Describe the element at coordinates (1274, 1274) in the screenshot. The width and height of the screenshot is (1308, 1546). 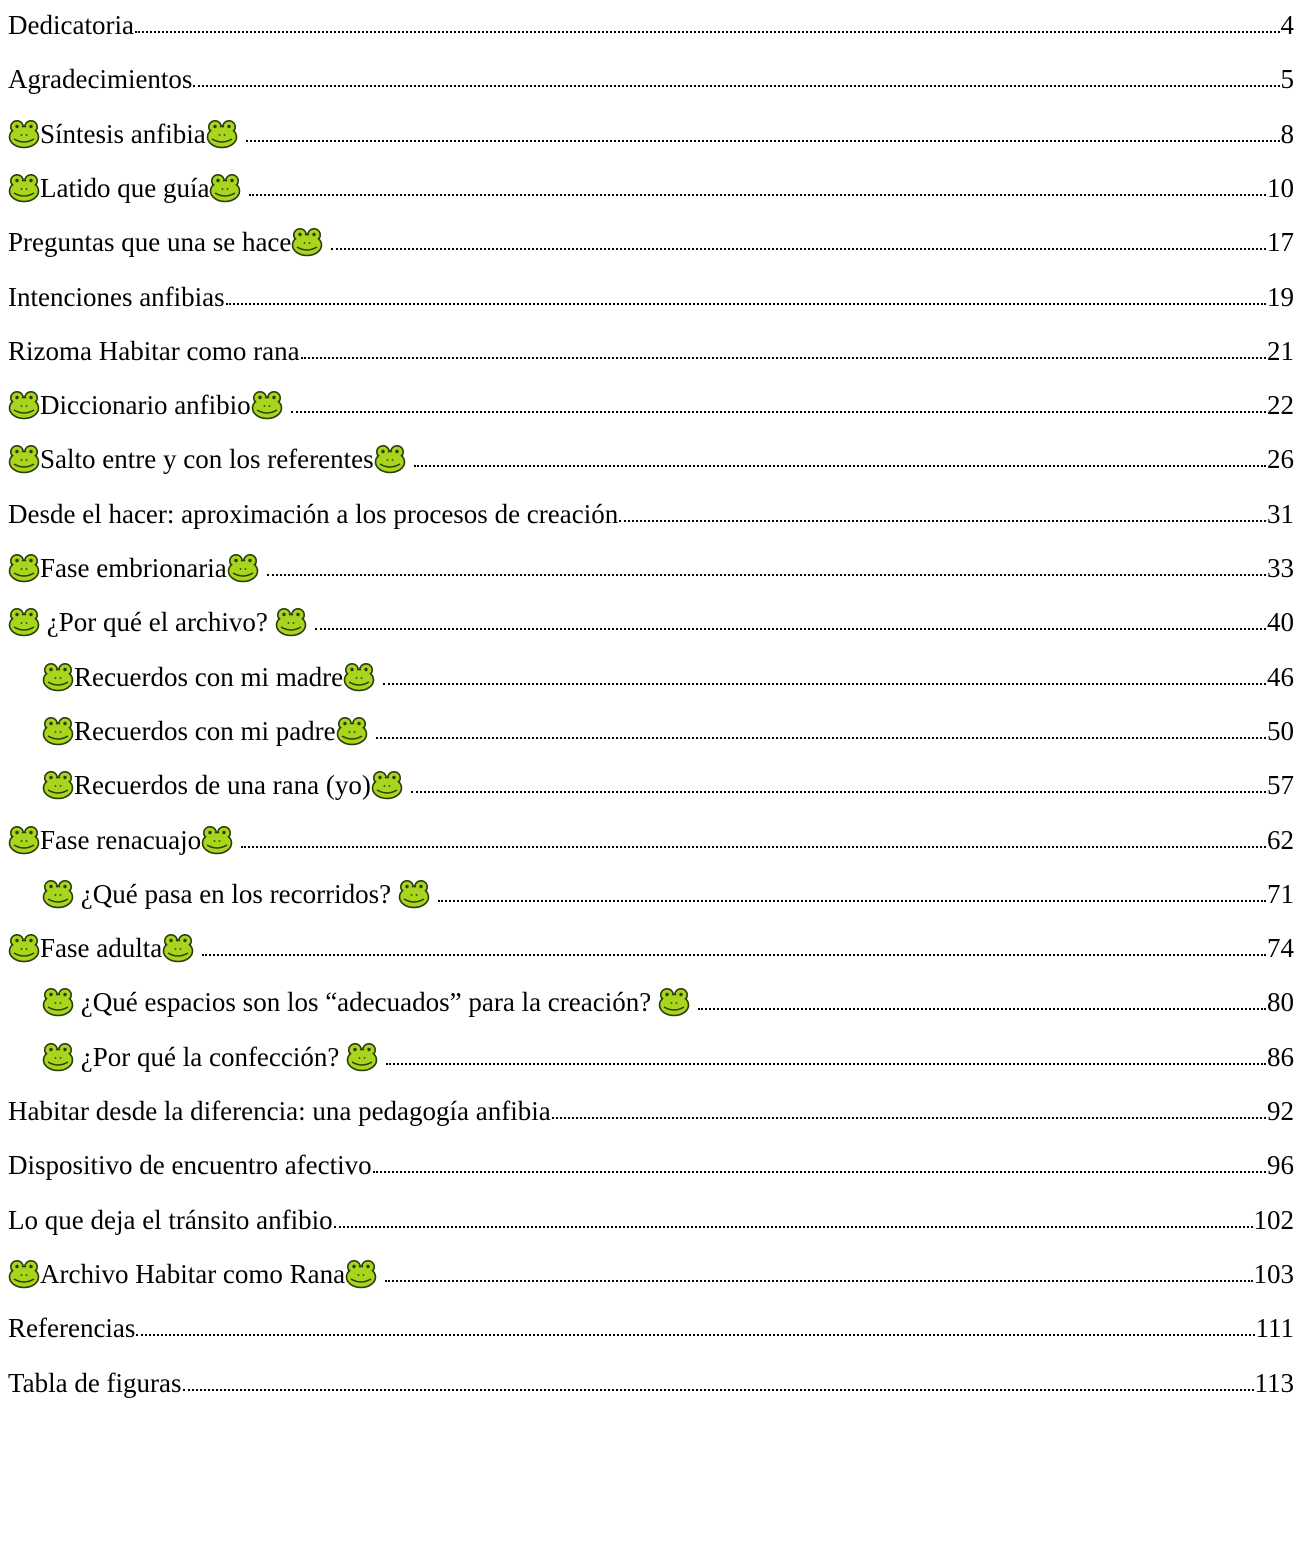
I see `toc-entry-page-number: 103` at that location.